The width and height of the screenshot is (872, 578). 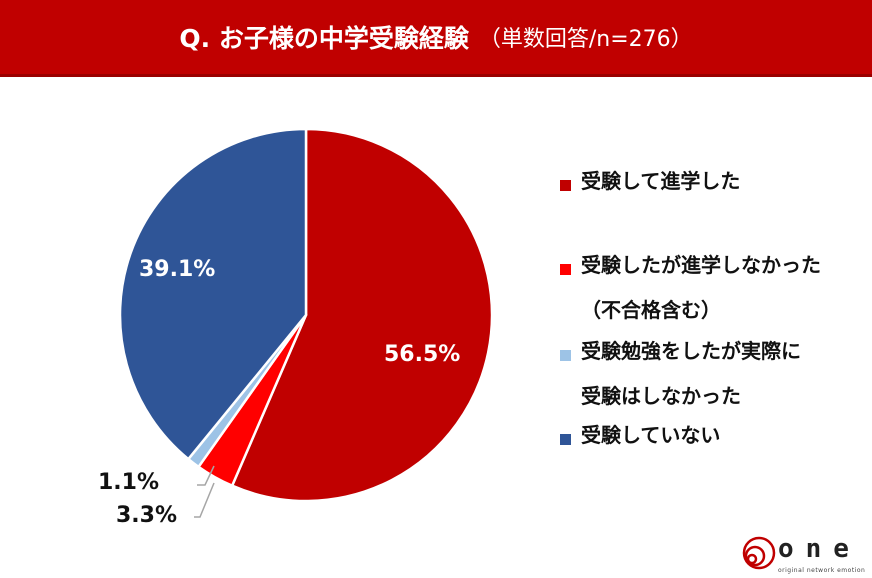 What do you see at coordinates (691, 373) in the screenshot?
I see `legend-label: 受験勉強をしたが実際に 受験はしなかった` at bounding box center [691, 373].